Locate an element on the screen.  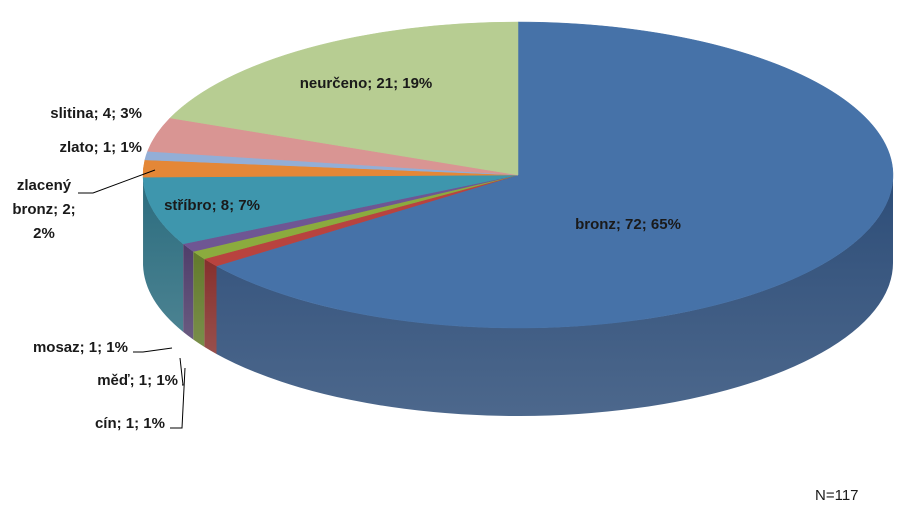
pie-slice-neurceno is located at coordinates (344, 98).